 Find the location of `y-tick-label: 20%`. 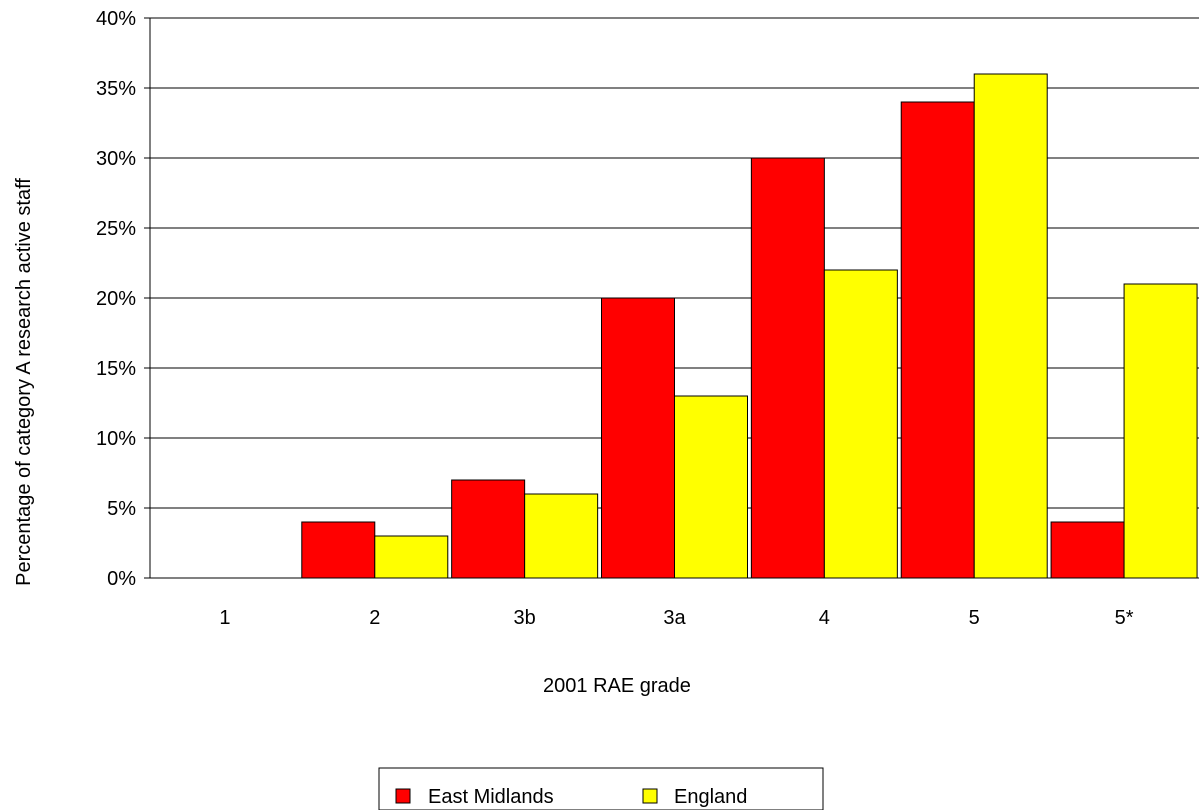

y-tick-label: 20% is located at coordinates (116, 299).